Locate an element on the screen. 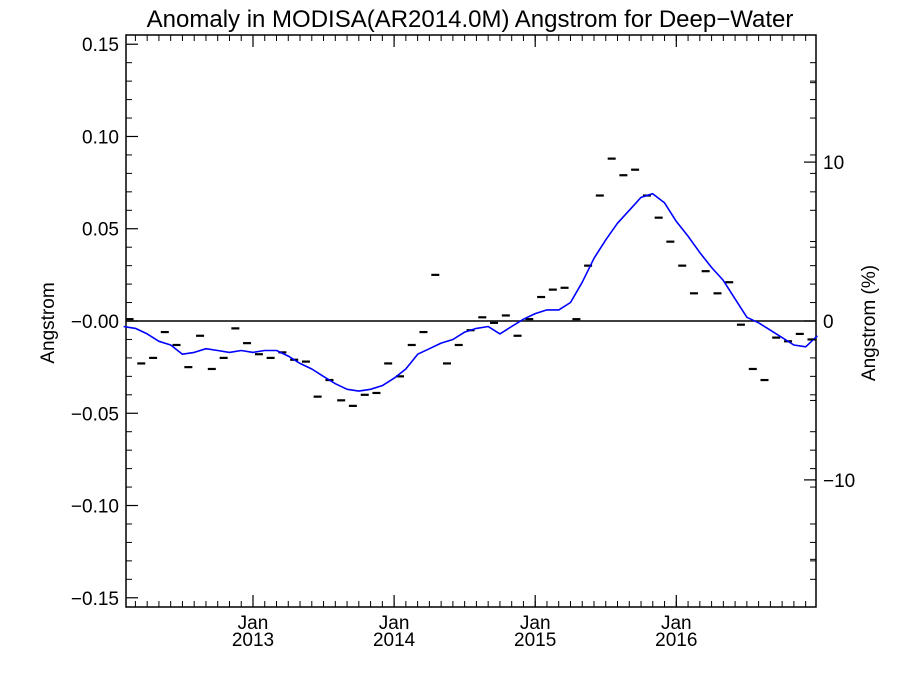 The height and width of the screenshot is (675, 900). y-tick-label: 0.05 is located at coordinates (100, 230).